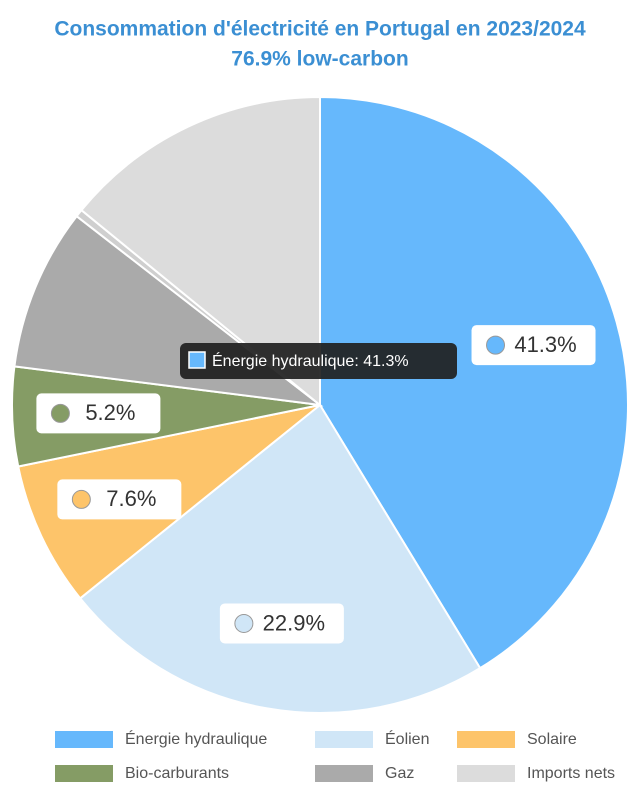  What do you see at coordinates (407, 738) in the screenshot?
I see `legend-label: Éolien` at bounding box center [407, 738].